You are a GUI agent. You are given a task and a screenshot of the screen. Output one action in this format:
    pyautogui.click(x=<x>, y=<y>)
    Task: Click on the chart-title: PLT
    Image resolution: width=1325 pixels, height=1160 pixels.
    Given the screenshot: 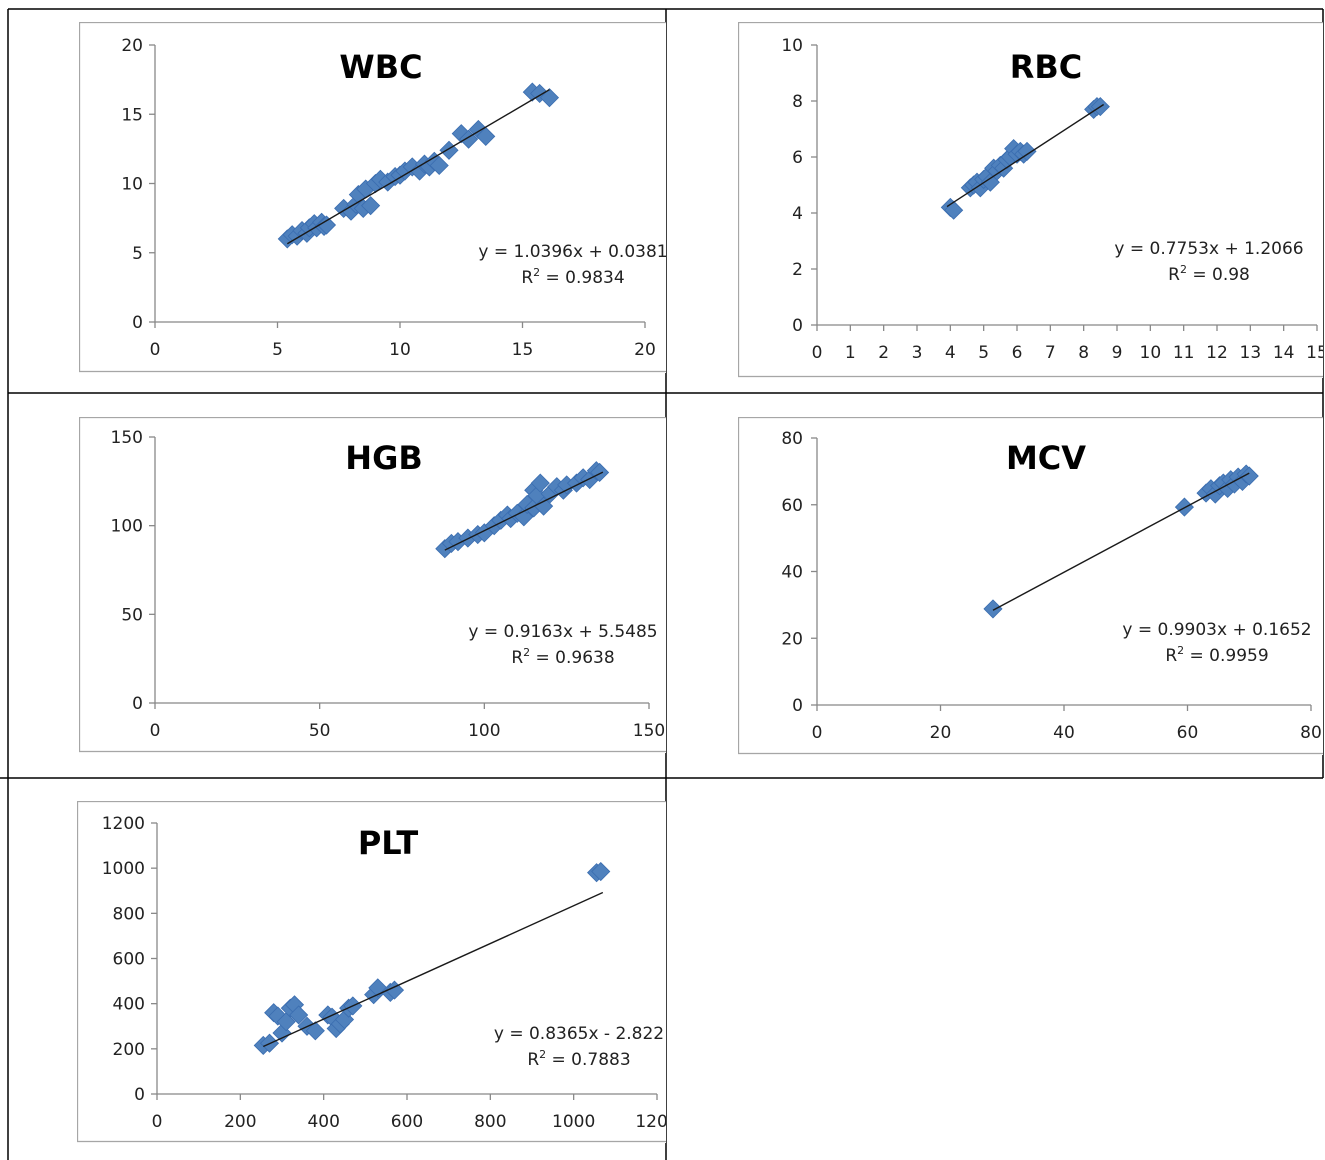 What is the action you would take?
    pyautogui.click(x=388, y=843)
    